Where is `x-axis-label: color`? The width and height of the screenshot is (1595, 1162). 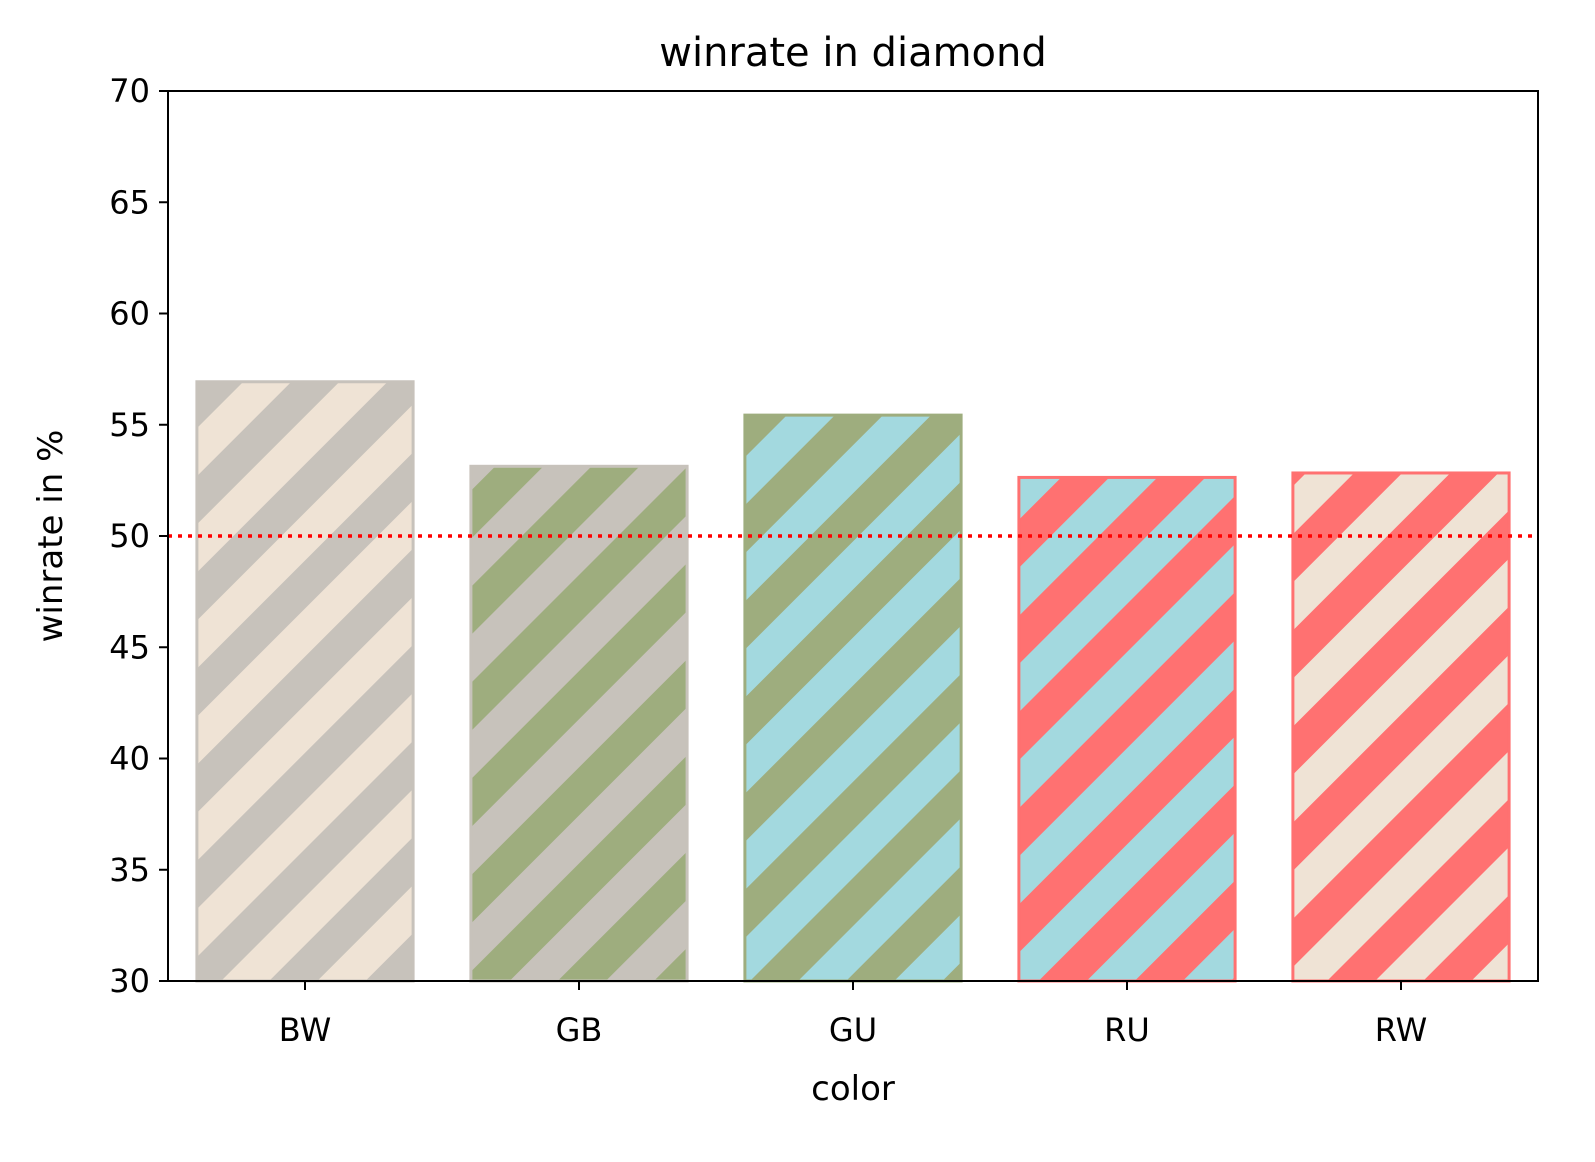
x-axis-label: color is located at coordinates (853, 1089).